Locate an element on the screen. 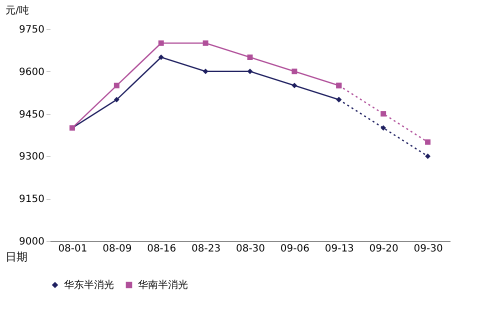 This screenshot has height=333, width=484. y-tick-label: 9150 is located at coordinates (31, 200).